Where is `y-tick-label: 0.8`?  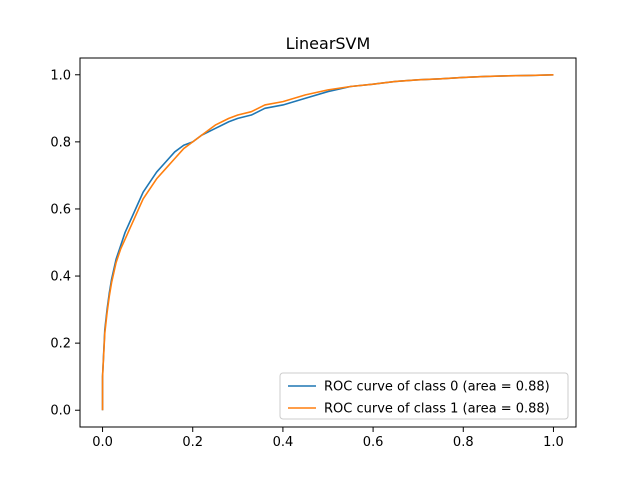
y-tick-label: 0.8 is located at coordinates (60, 142).